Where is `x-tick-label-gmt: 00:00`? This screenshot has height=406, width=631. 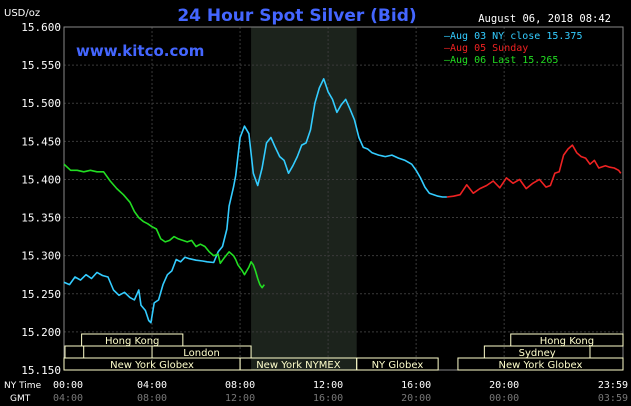 x-tick-label-gmt: 00:00 is located at coordinates (504, 398).